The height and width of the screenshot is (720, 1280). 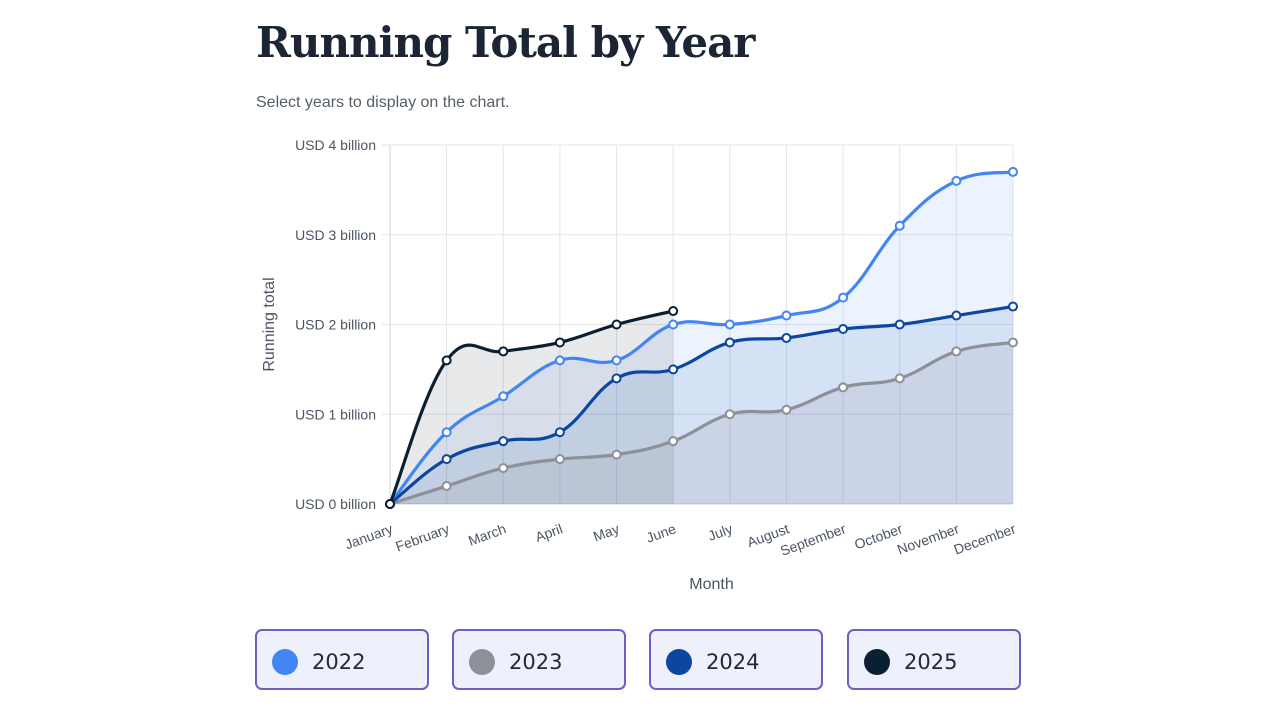 I want to click on area-2024, so click(x=701, y=405).